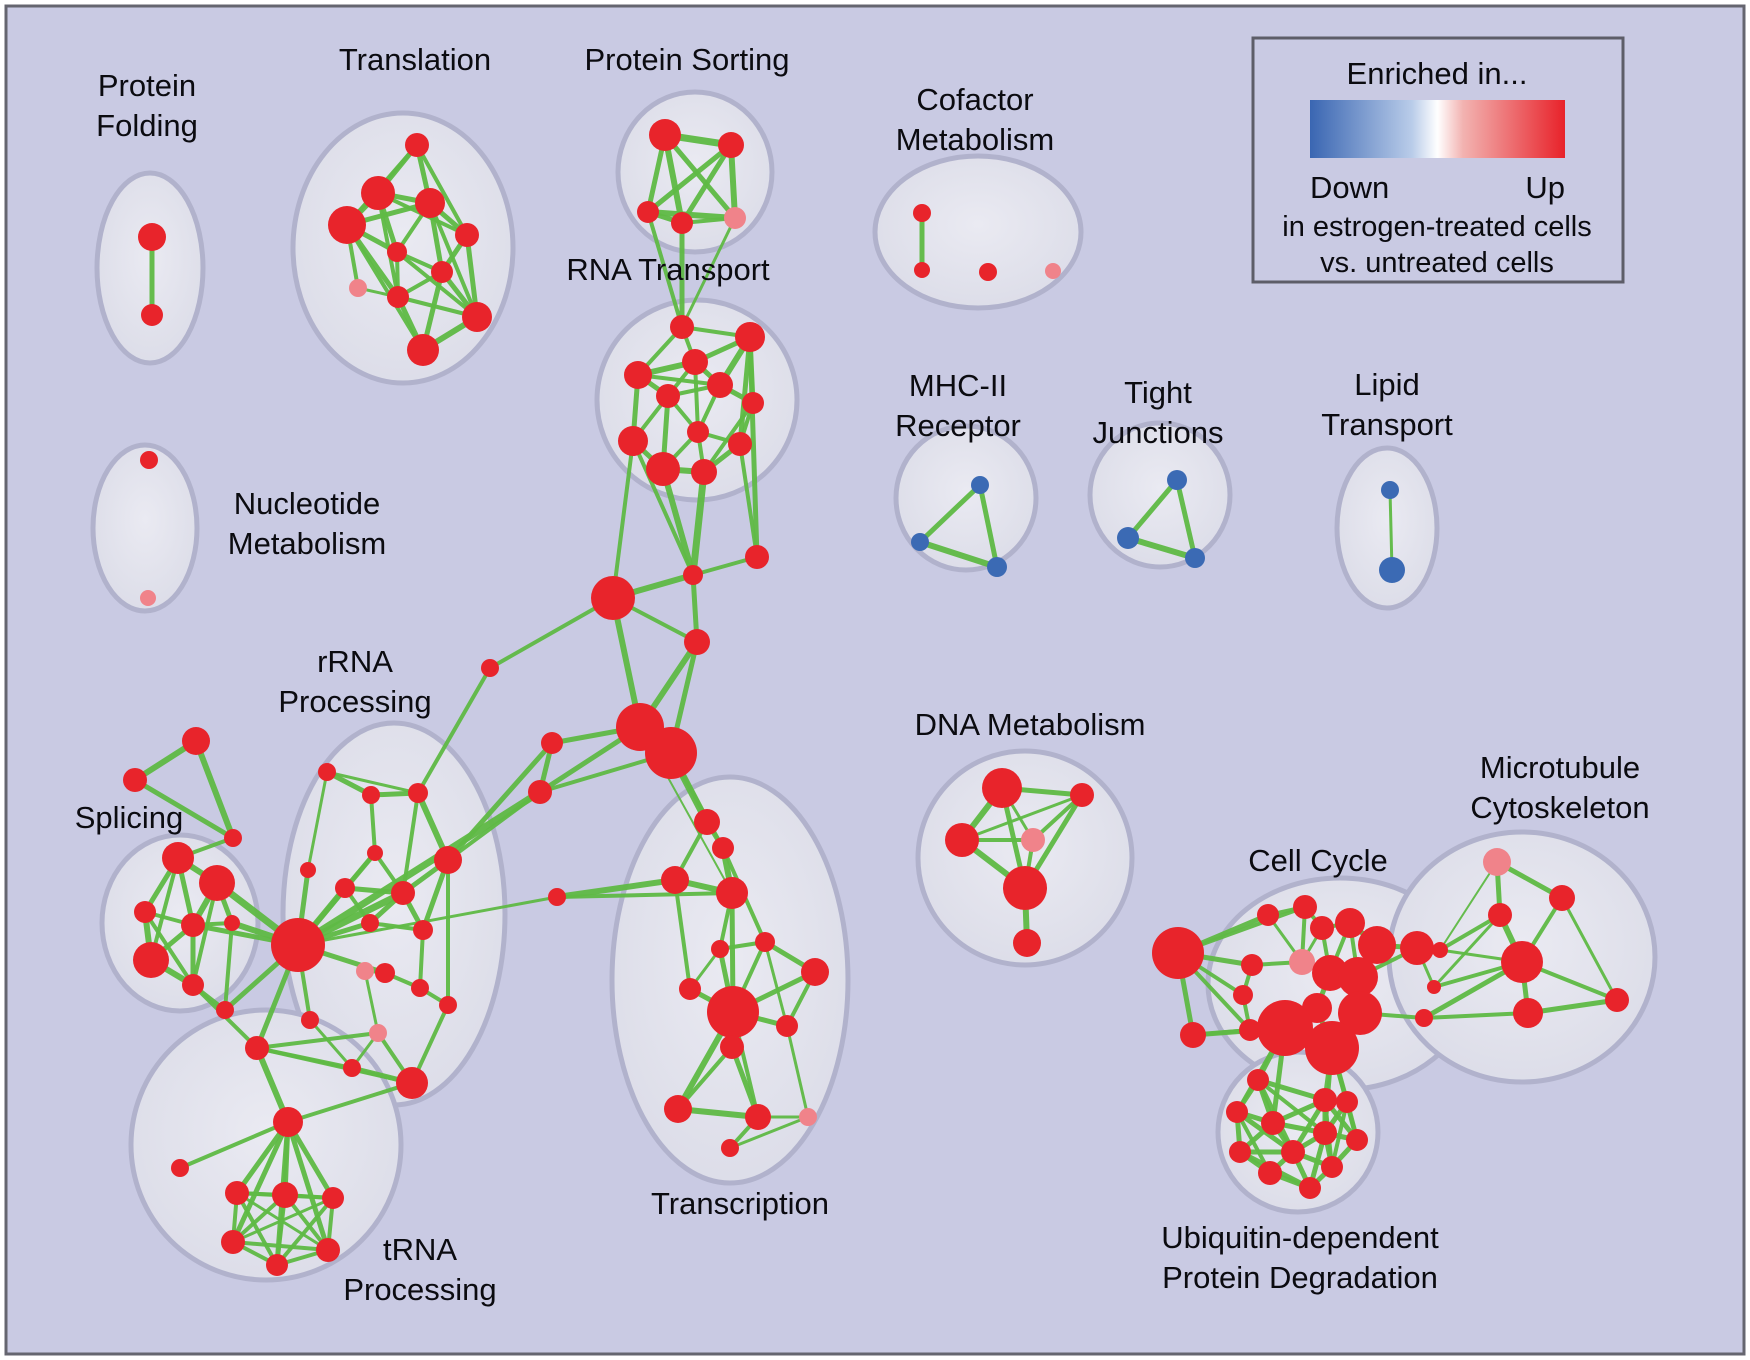  I want to click on edge-t4-t11, so click(385, 287).